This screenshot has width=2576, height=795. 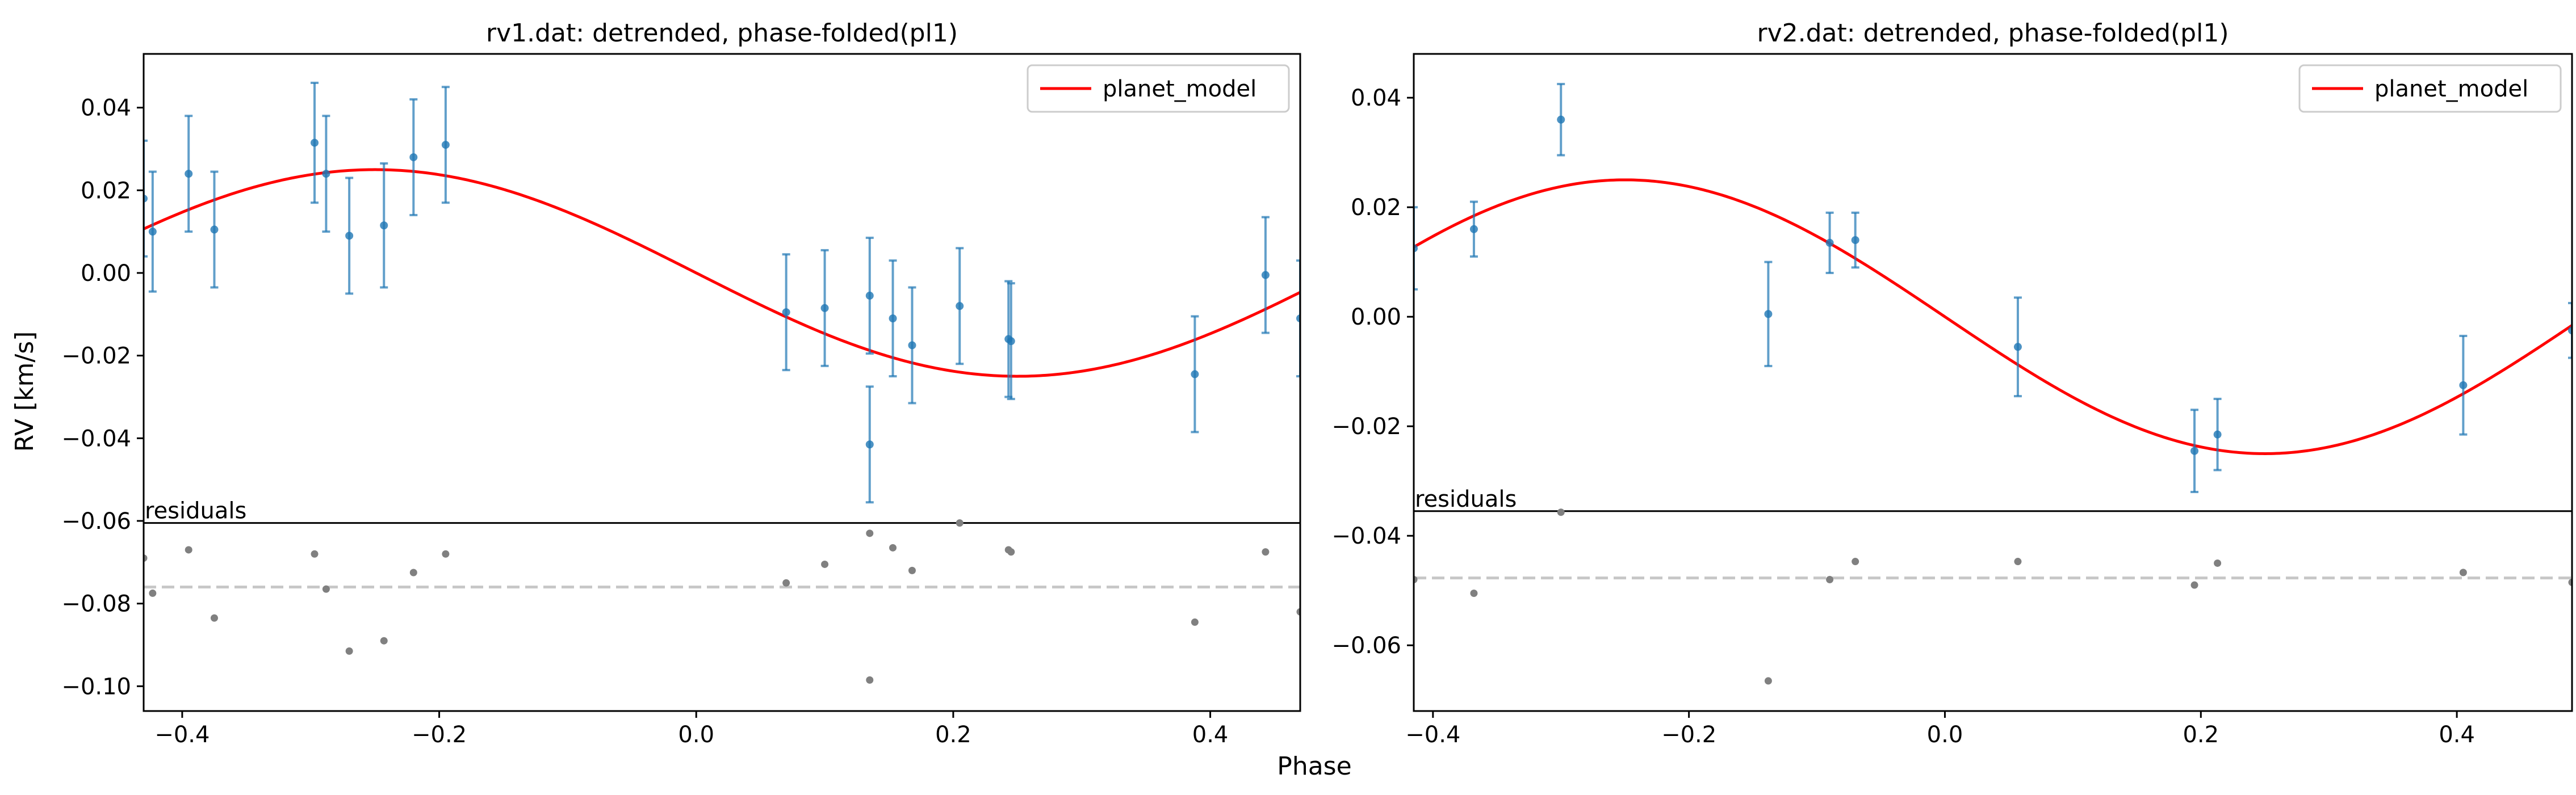 I want to click on legend: planet_model, so click(x=1158, y=88).